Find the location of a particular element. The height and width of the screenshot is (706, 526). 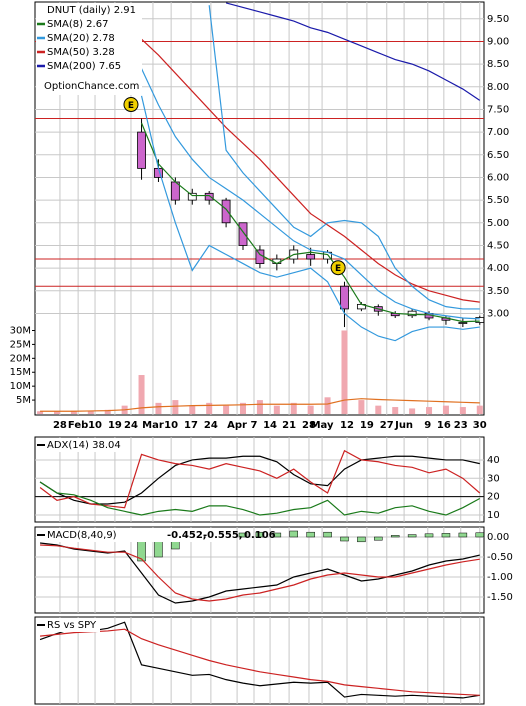

x-tick-label: Mar is located at coordinates (153, 425).